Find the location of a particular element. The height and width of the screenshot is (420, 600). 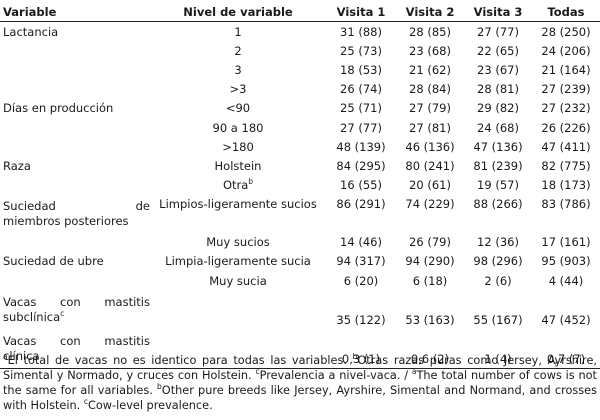

cell-visit-2: 27 (79) is located at coordinates (430, 108).